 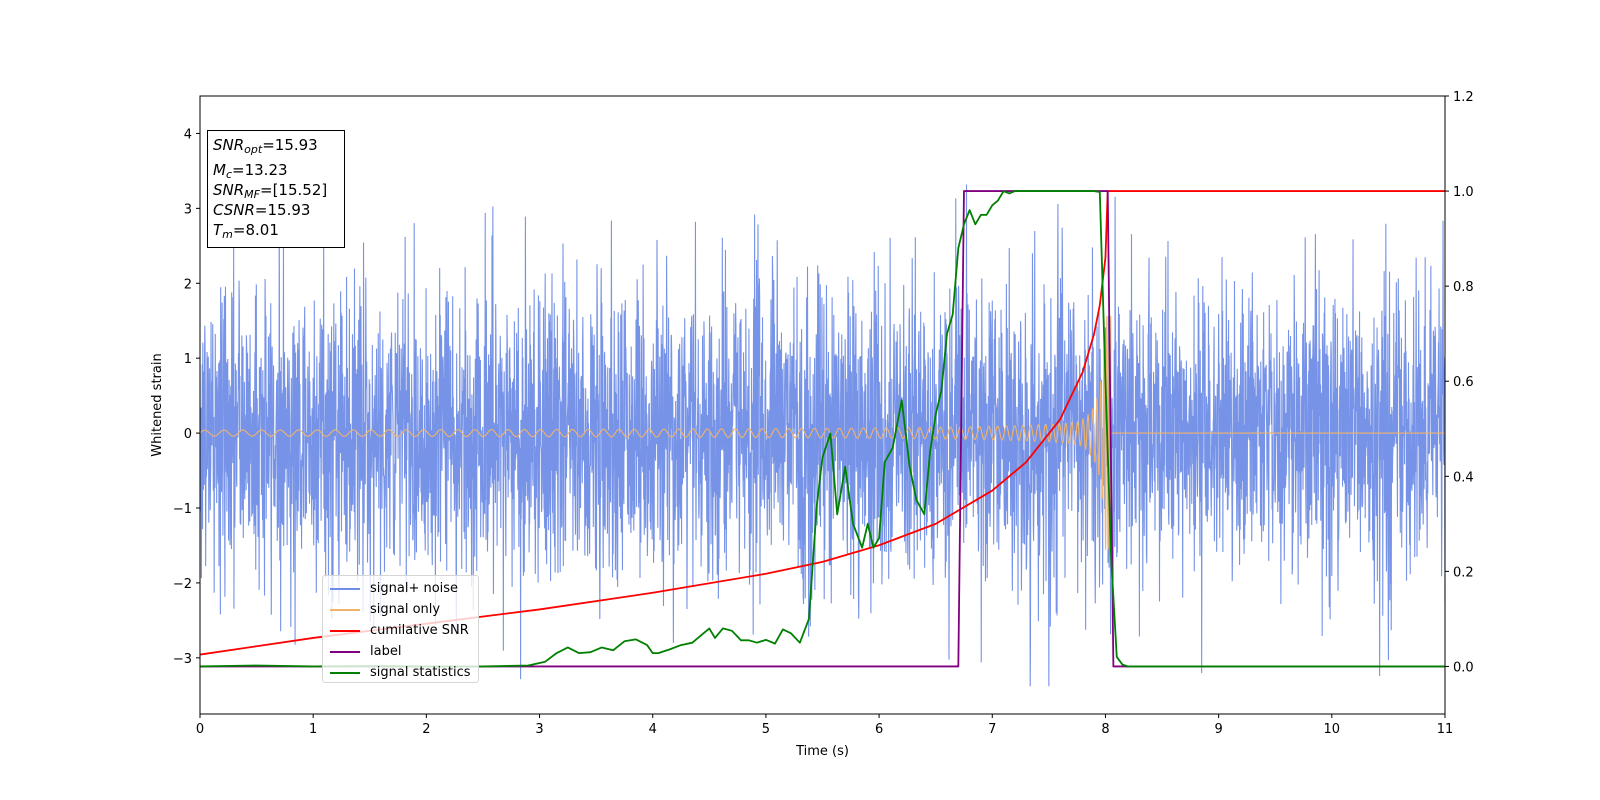 What do you see at coordinates (426, 729) in the screenshot?
I see `x-tick-label: 2` at bounding box center [426, 729].